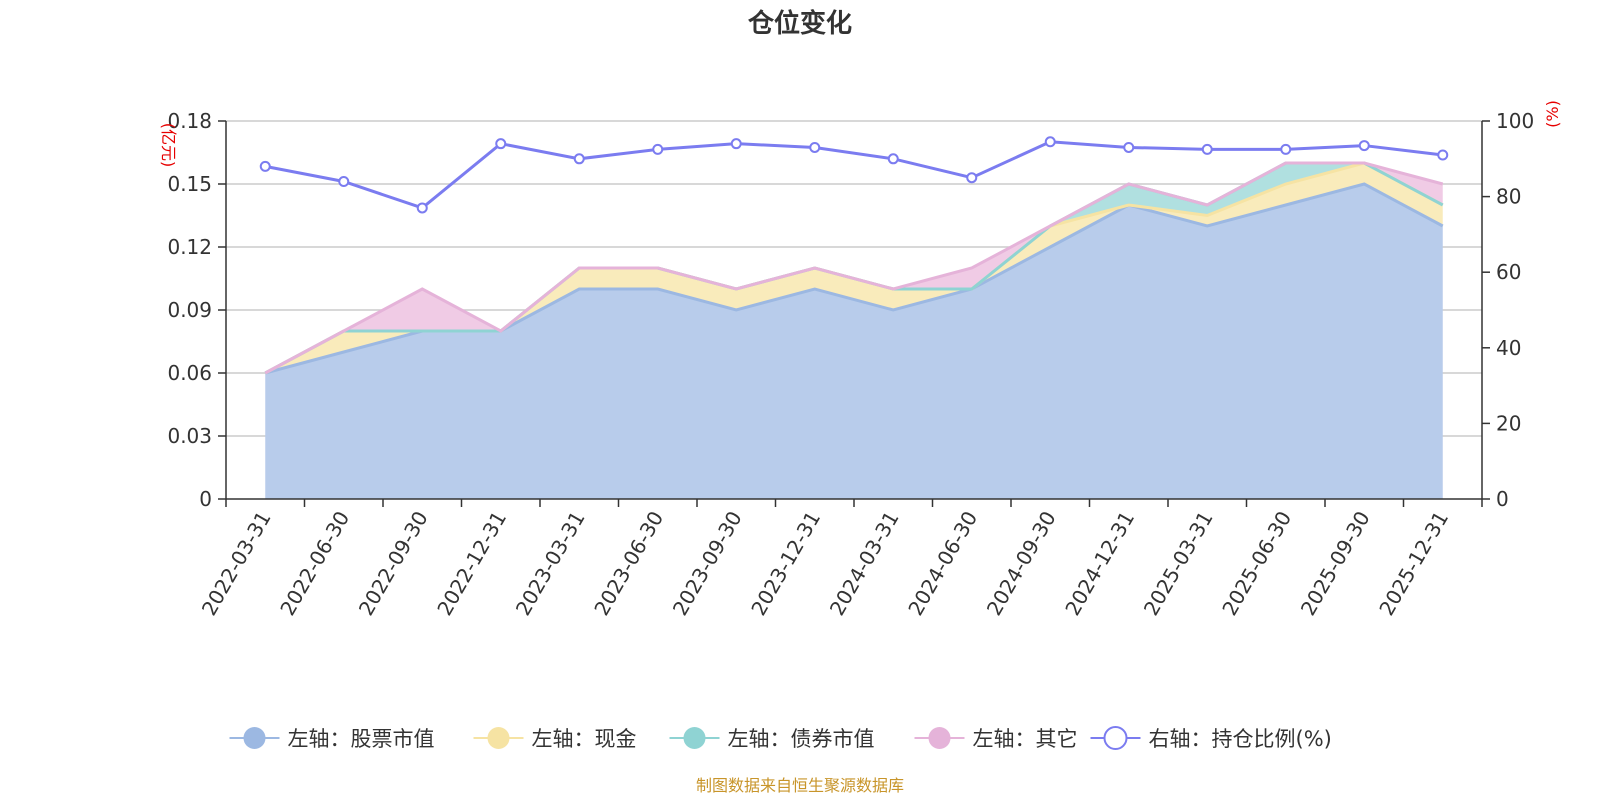 Image resolution: width=1600 pixels, height=800 pixels. What do you see at coordinates (361, 739) in the screenshot?
I see `legend-label: 左轴：股票市值` at bounding box center [361, 739].